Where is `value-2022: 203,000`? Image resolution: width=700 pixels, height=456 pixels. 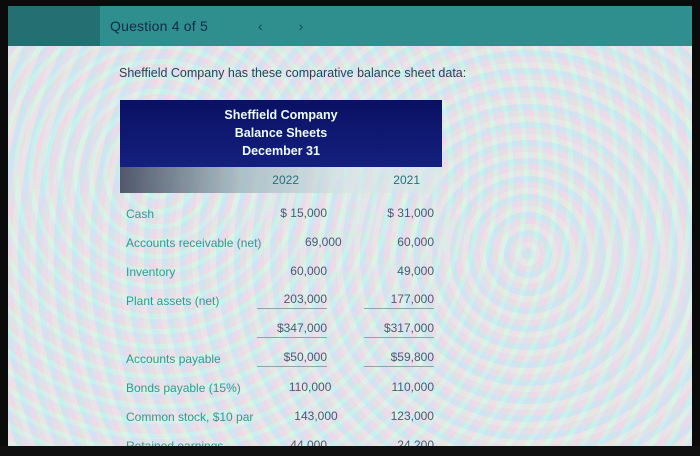 value-2022: 203,000 is located at coordinates (285, 301).